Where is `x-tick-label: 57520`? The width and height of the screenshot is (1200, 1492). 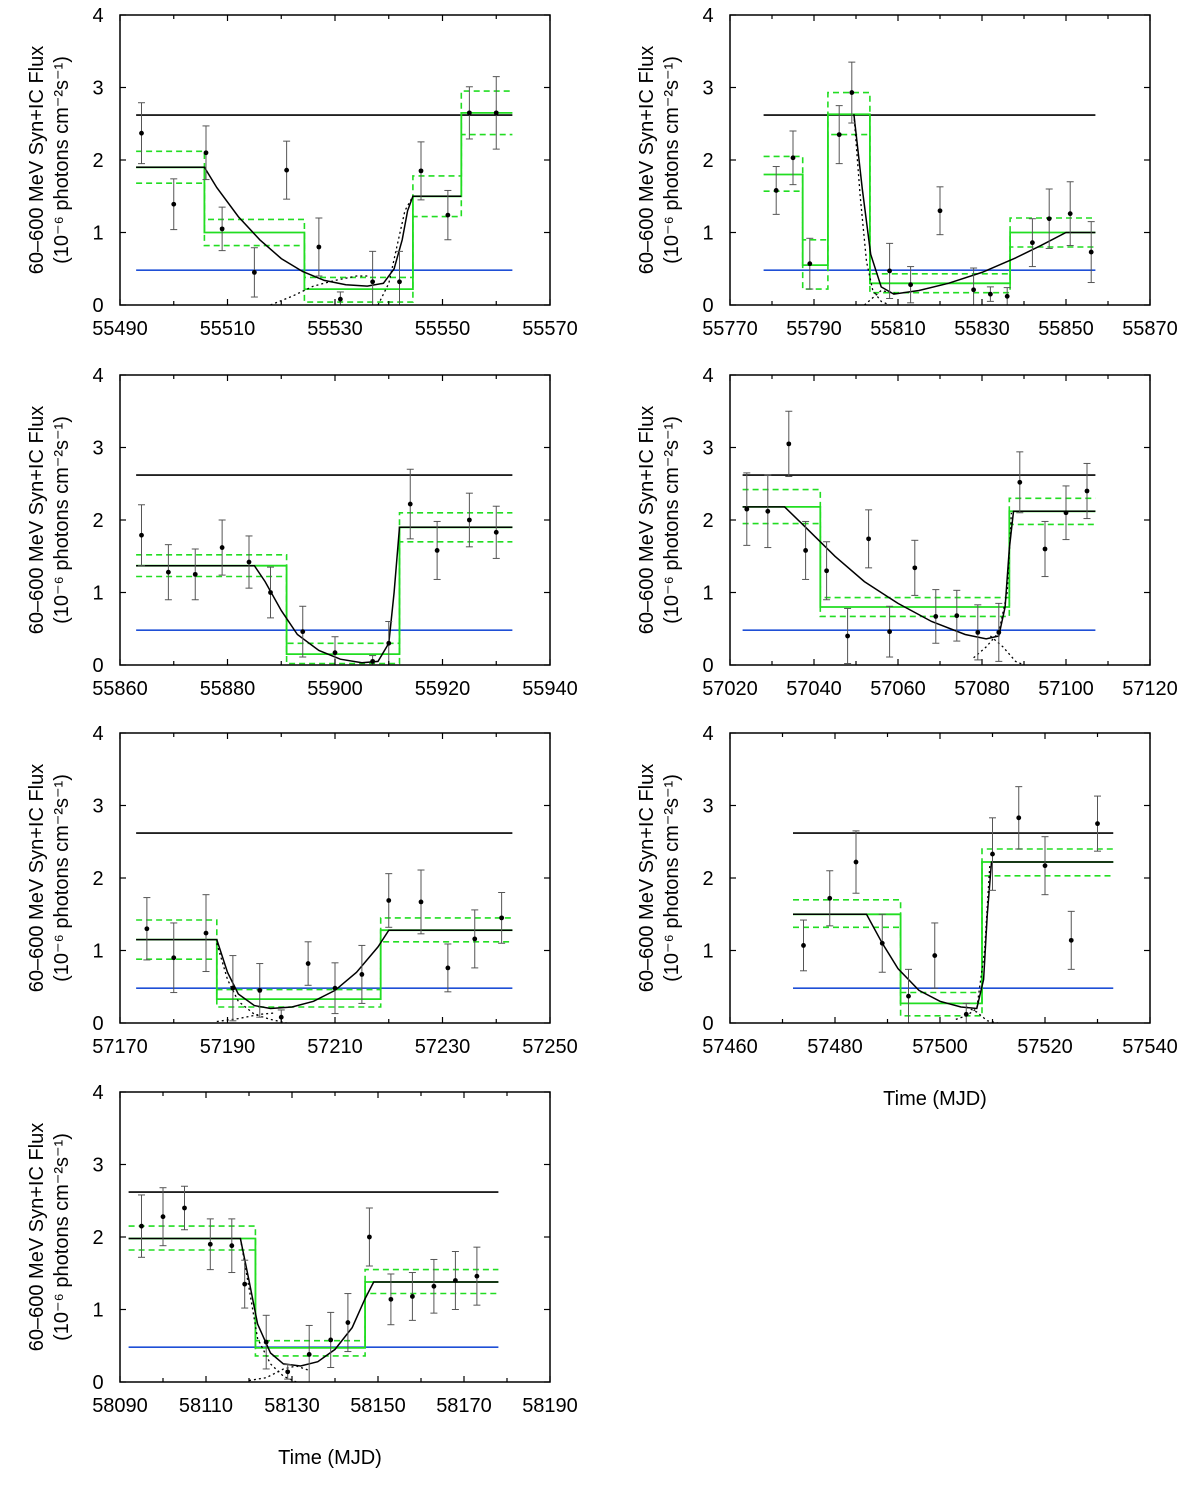
x-tick-label: 57520 is located at coordinates (1045, 1047).